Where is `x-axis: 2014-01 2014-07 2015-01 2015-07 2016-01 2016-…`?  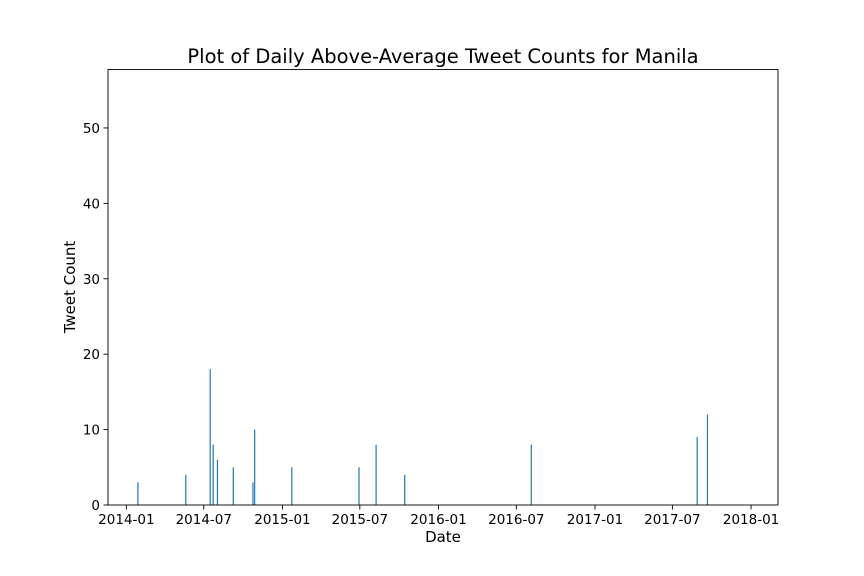
x-axis: 2014-01 2014-07 2015-01 2015-07 2016-01 2016-… is located at coordinates (438, 516).